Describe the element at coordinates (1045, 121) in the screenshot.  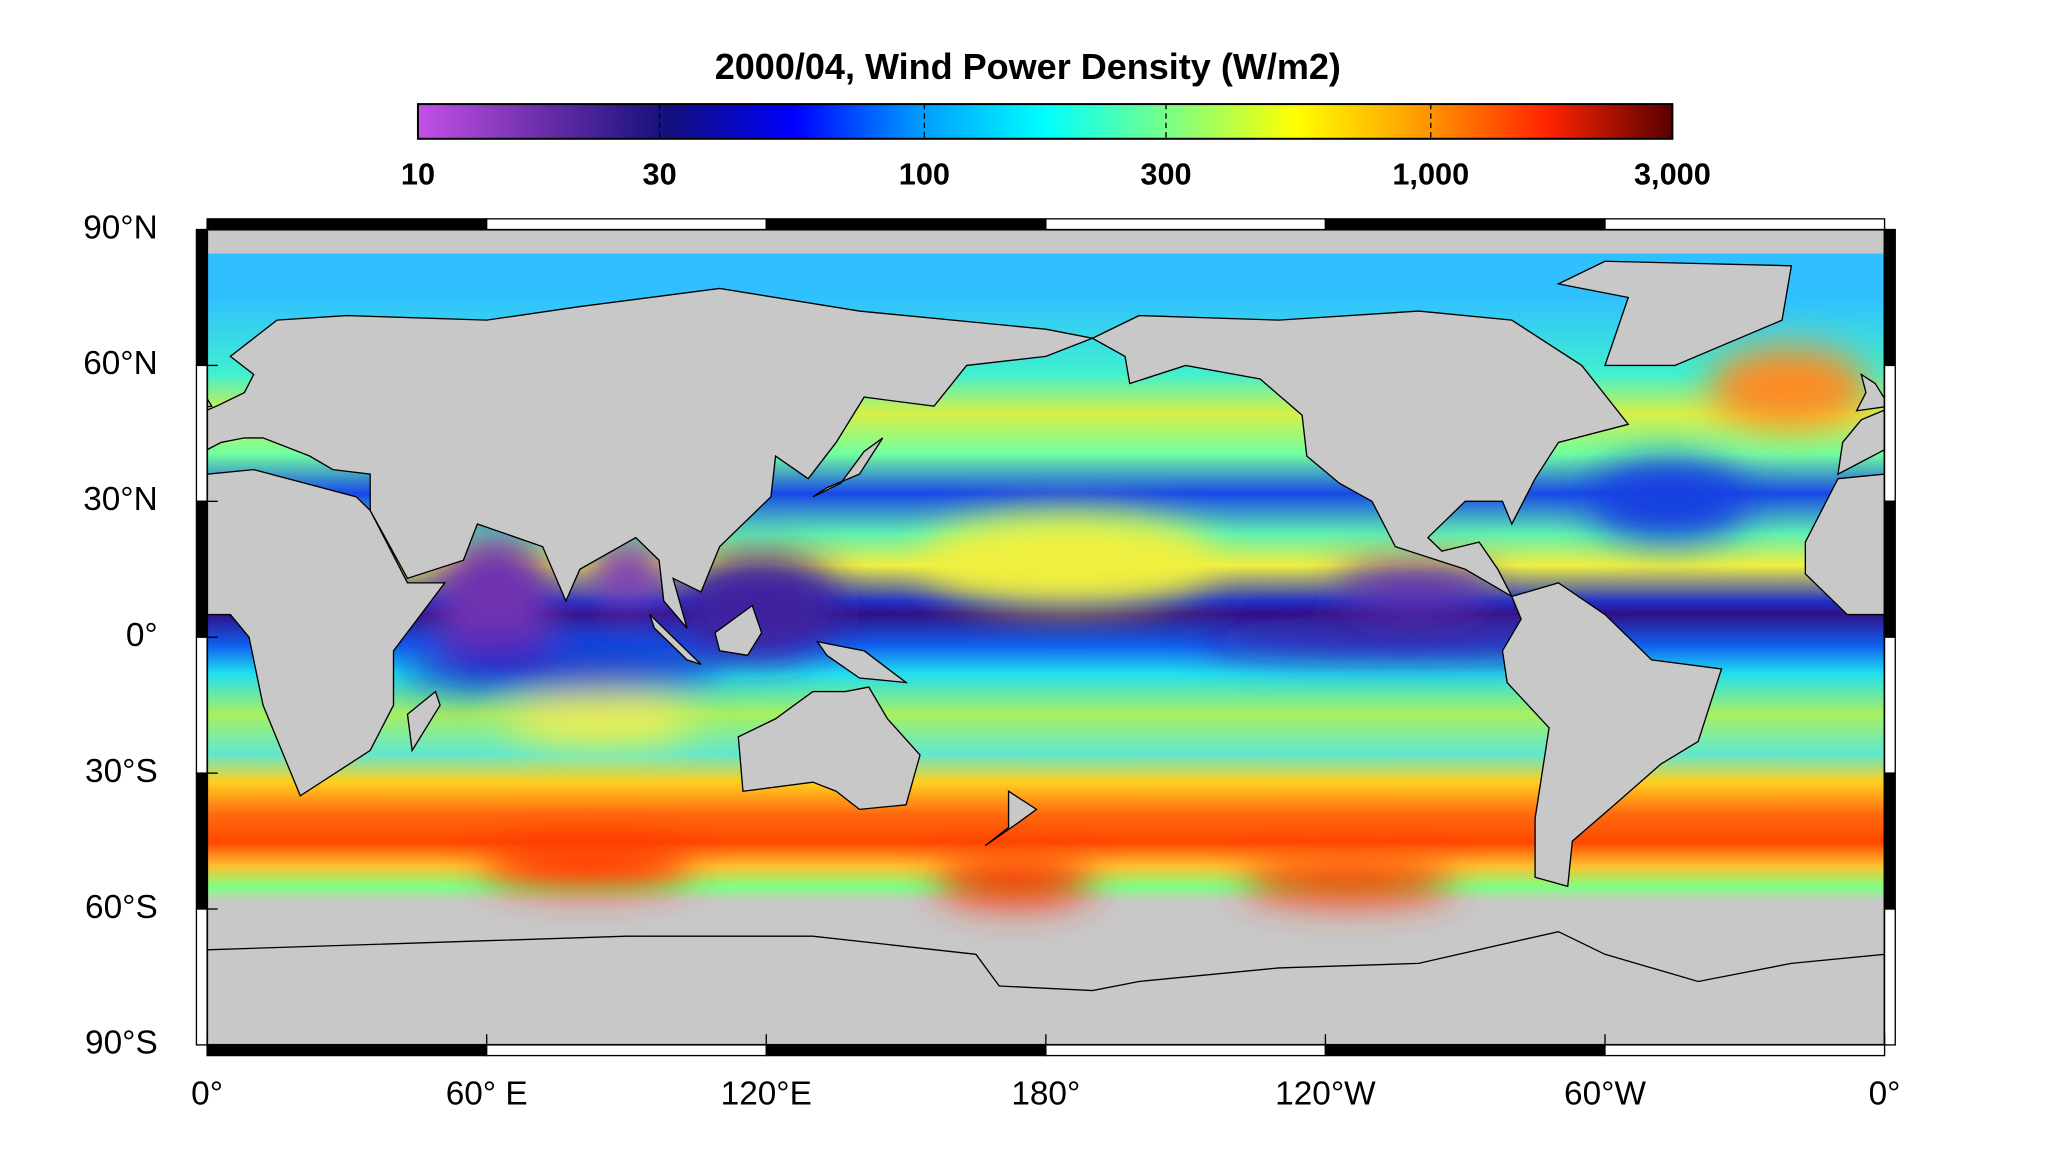
I see `colorbar` at that location.